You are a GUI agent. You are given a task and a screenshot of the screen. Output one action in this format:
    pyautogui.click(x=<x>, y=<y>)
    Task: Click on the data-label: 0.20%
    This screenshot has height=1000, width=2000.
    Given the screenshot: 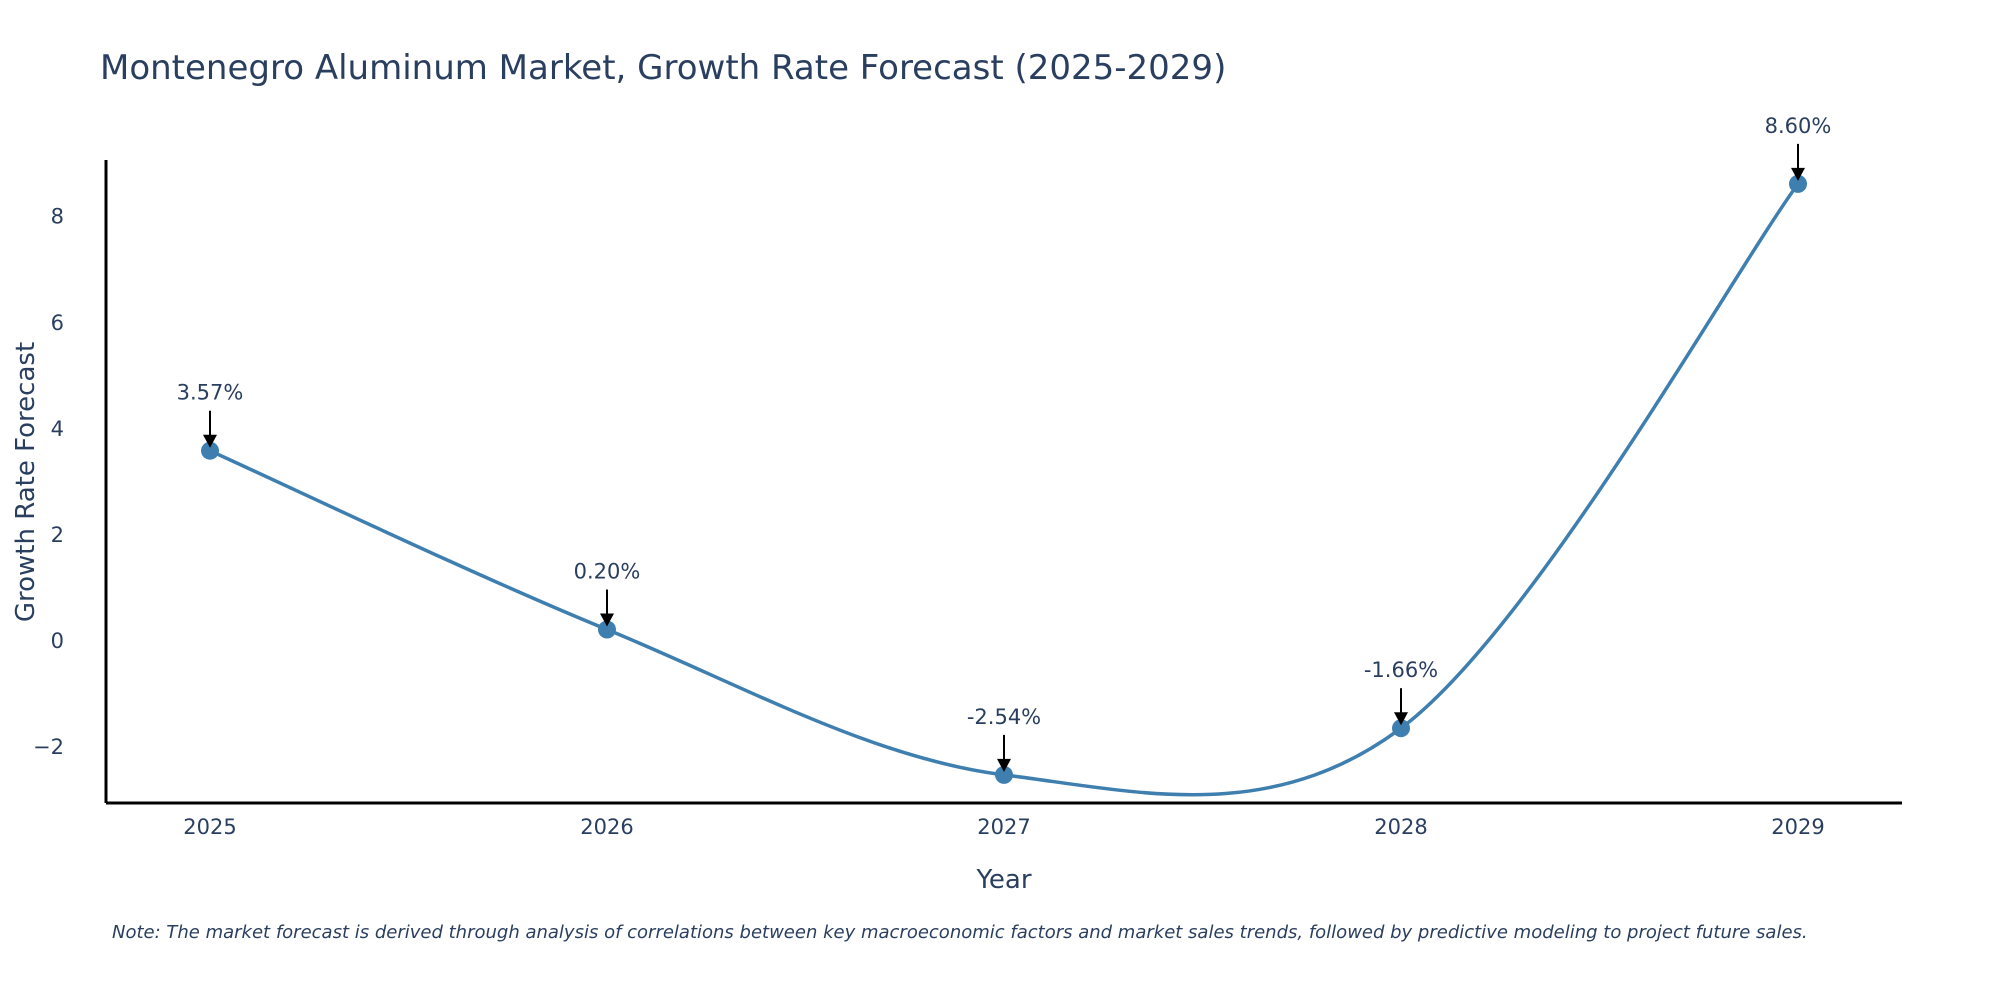 What is the action you would take?
    pyautogui.click(x=607, y=572)
    